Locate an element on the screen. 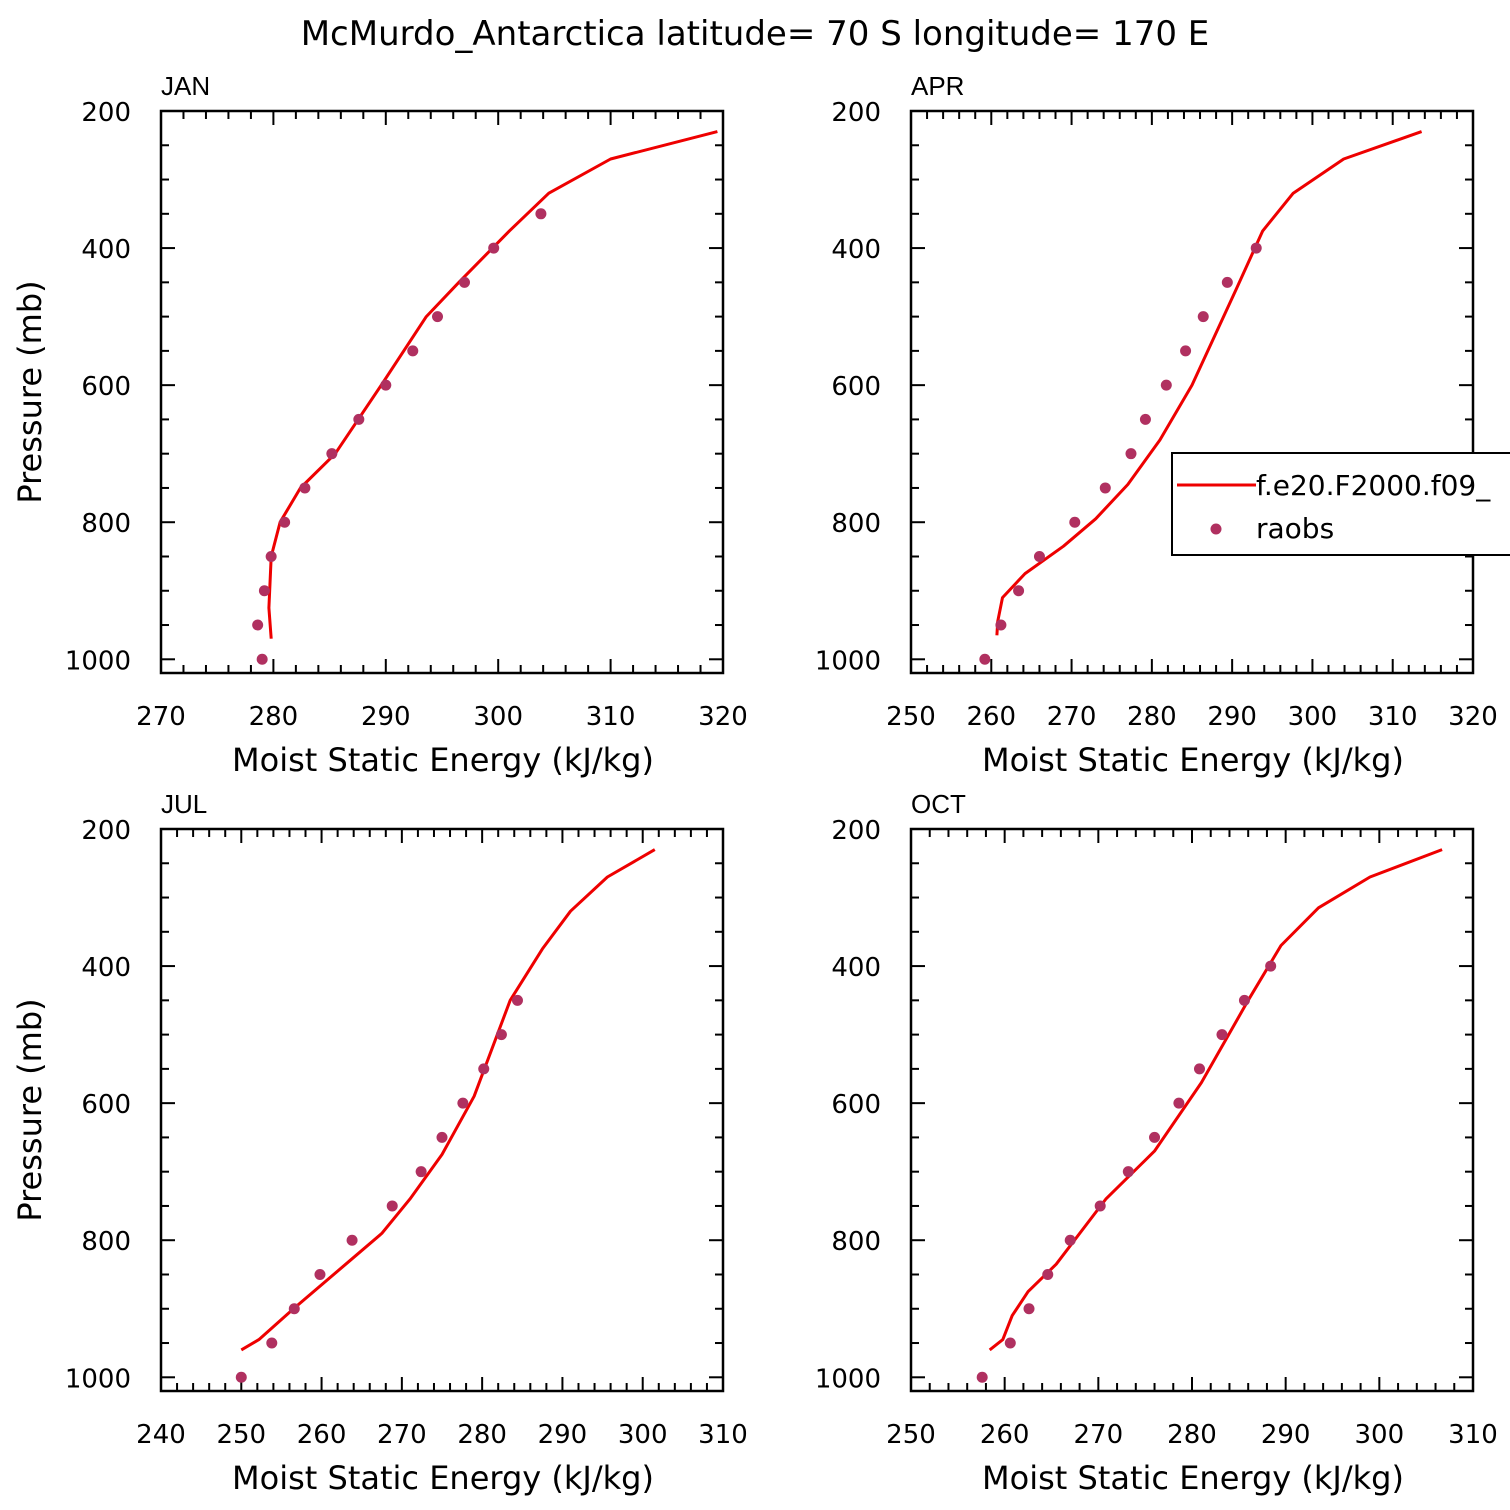 The width and height of the screenshot is (1510, 1510). legend-box is located at coordinates (1340, 504).